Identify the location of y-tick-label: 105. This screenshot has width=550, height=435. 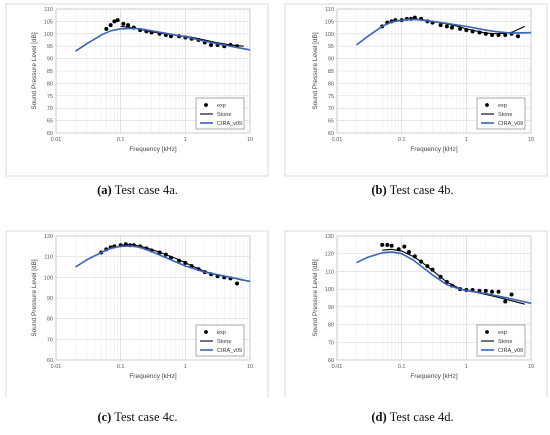
(48, 22).